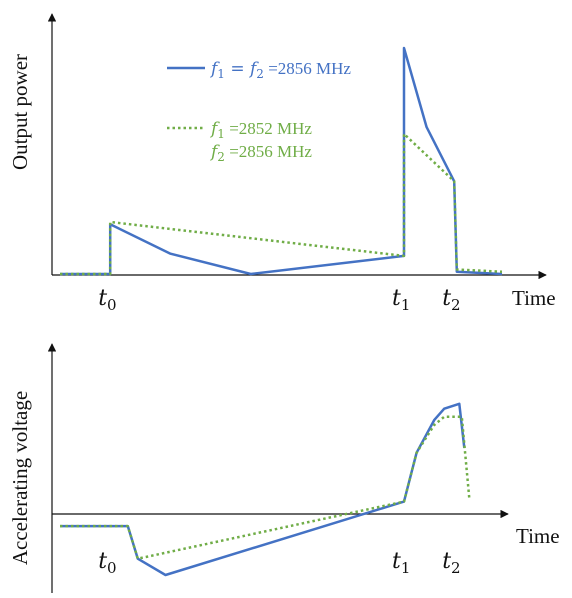  Describe the element at coordinates (260, 153) in the screenshot. I see `legend-dotted-label-2: f2 =2856 MHz` at that location.